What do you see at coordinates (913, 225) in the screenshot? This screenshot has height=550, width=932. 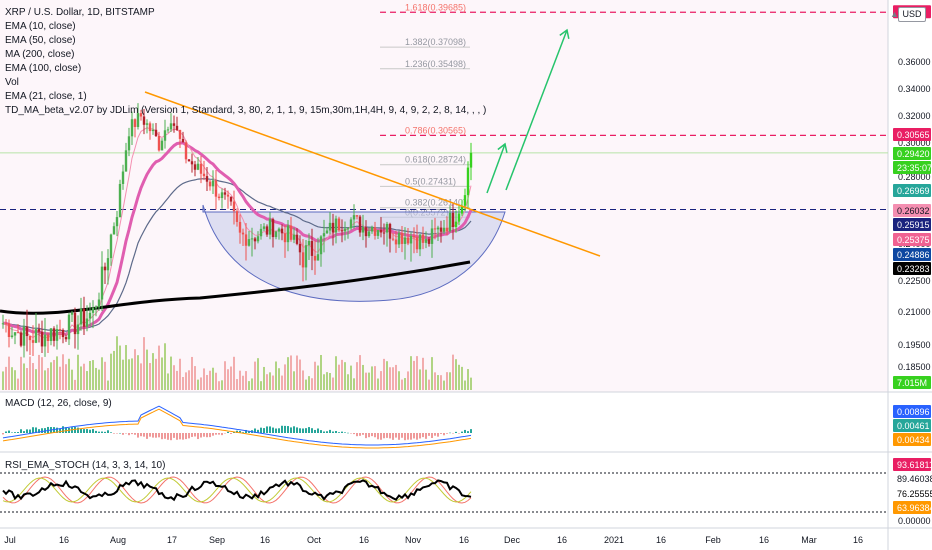 I see `price-label: 0.25915` at bounding box center [913, 225].